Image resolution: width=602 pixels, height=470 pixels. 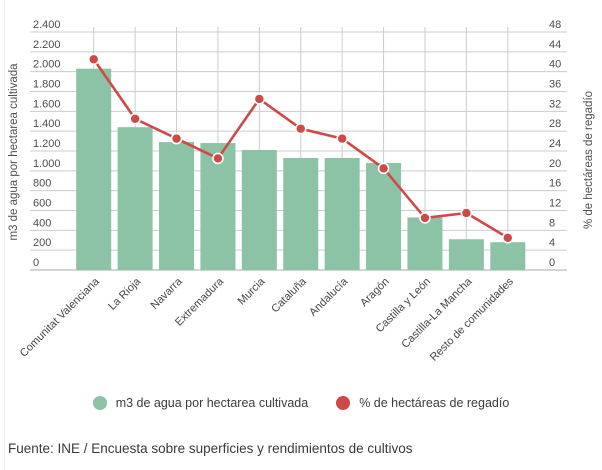 I want to click on y-right-tick-label: 4, so click(x=552, y=243).